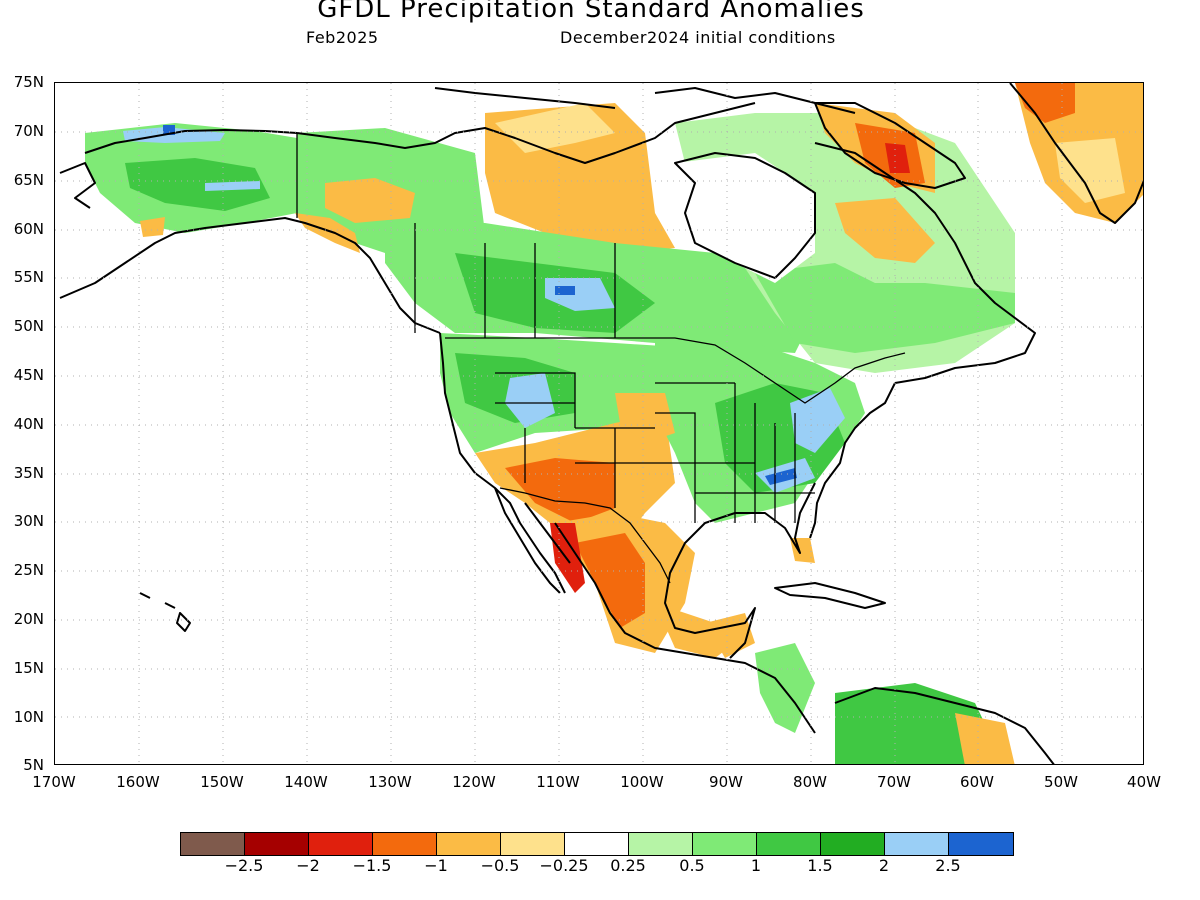 This screenshot has width=1200, height=900. What do you see at coordinates (655, 447) in the screenshot?
I see `us-state-lines` at bounding box center [655, 447].